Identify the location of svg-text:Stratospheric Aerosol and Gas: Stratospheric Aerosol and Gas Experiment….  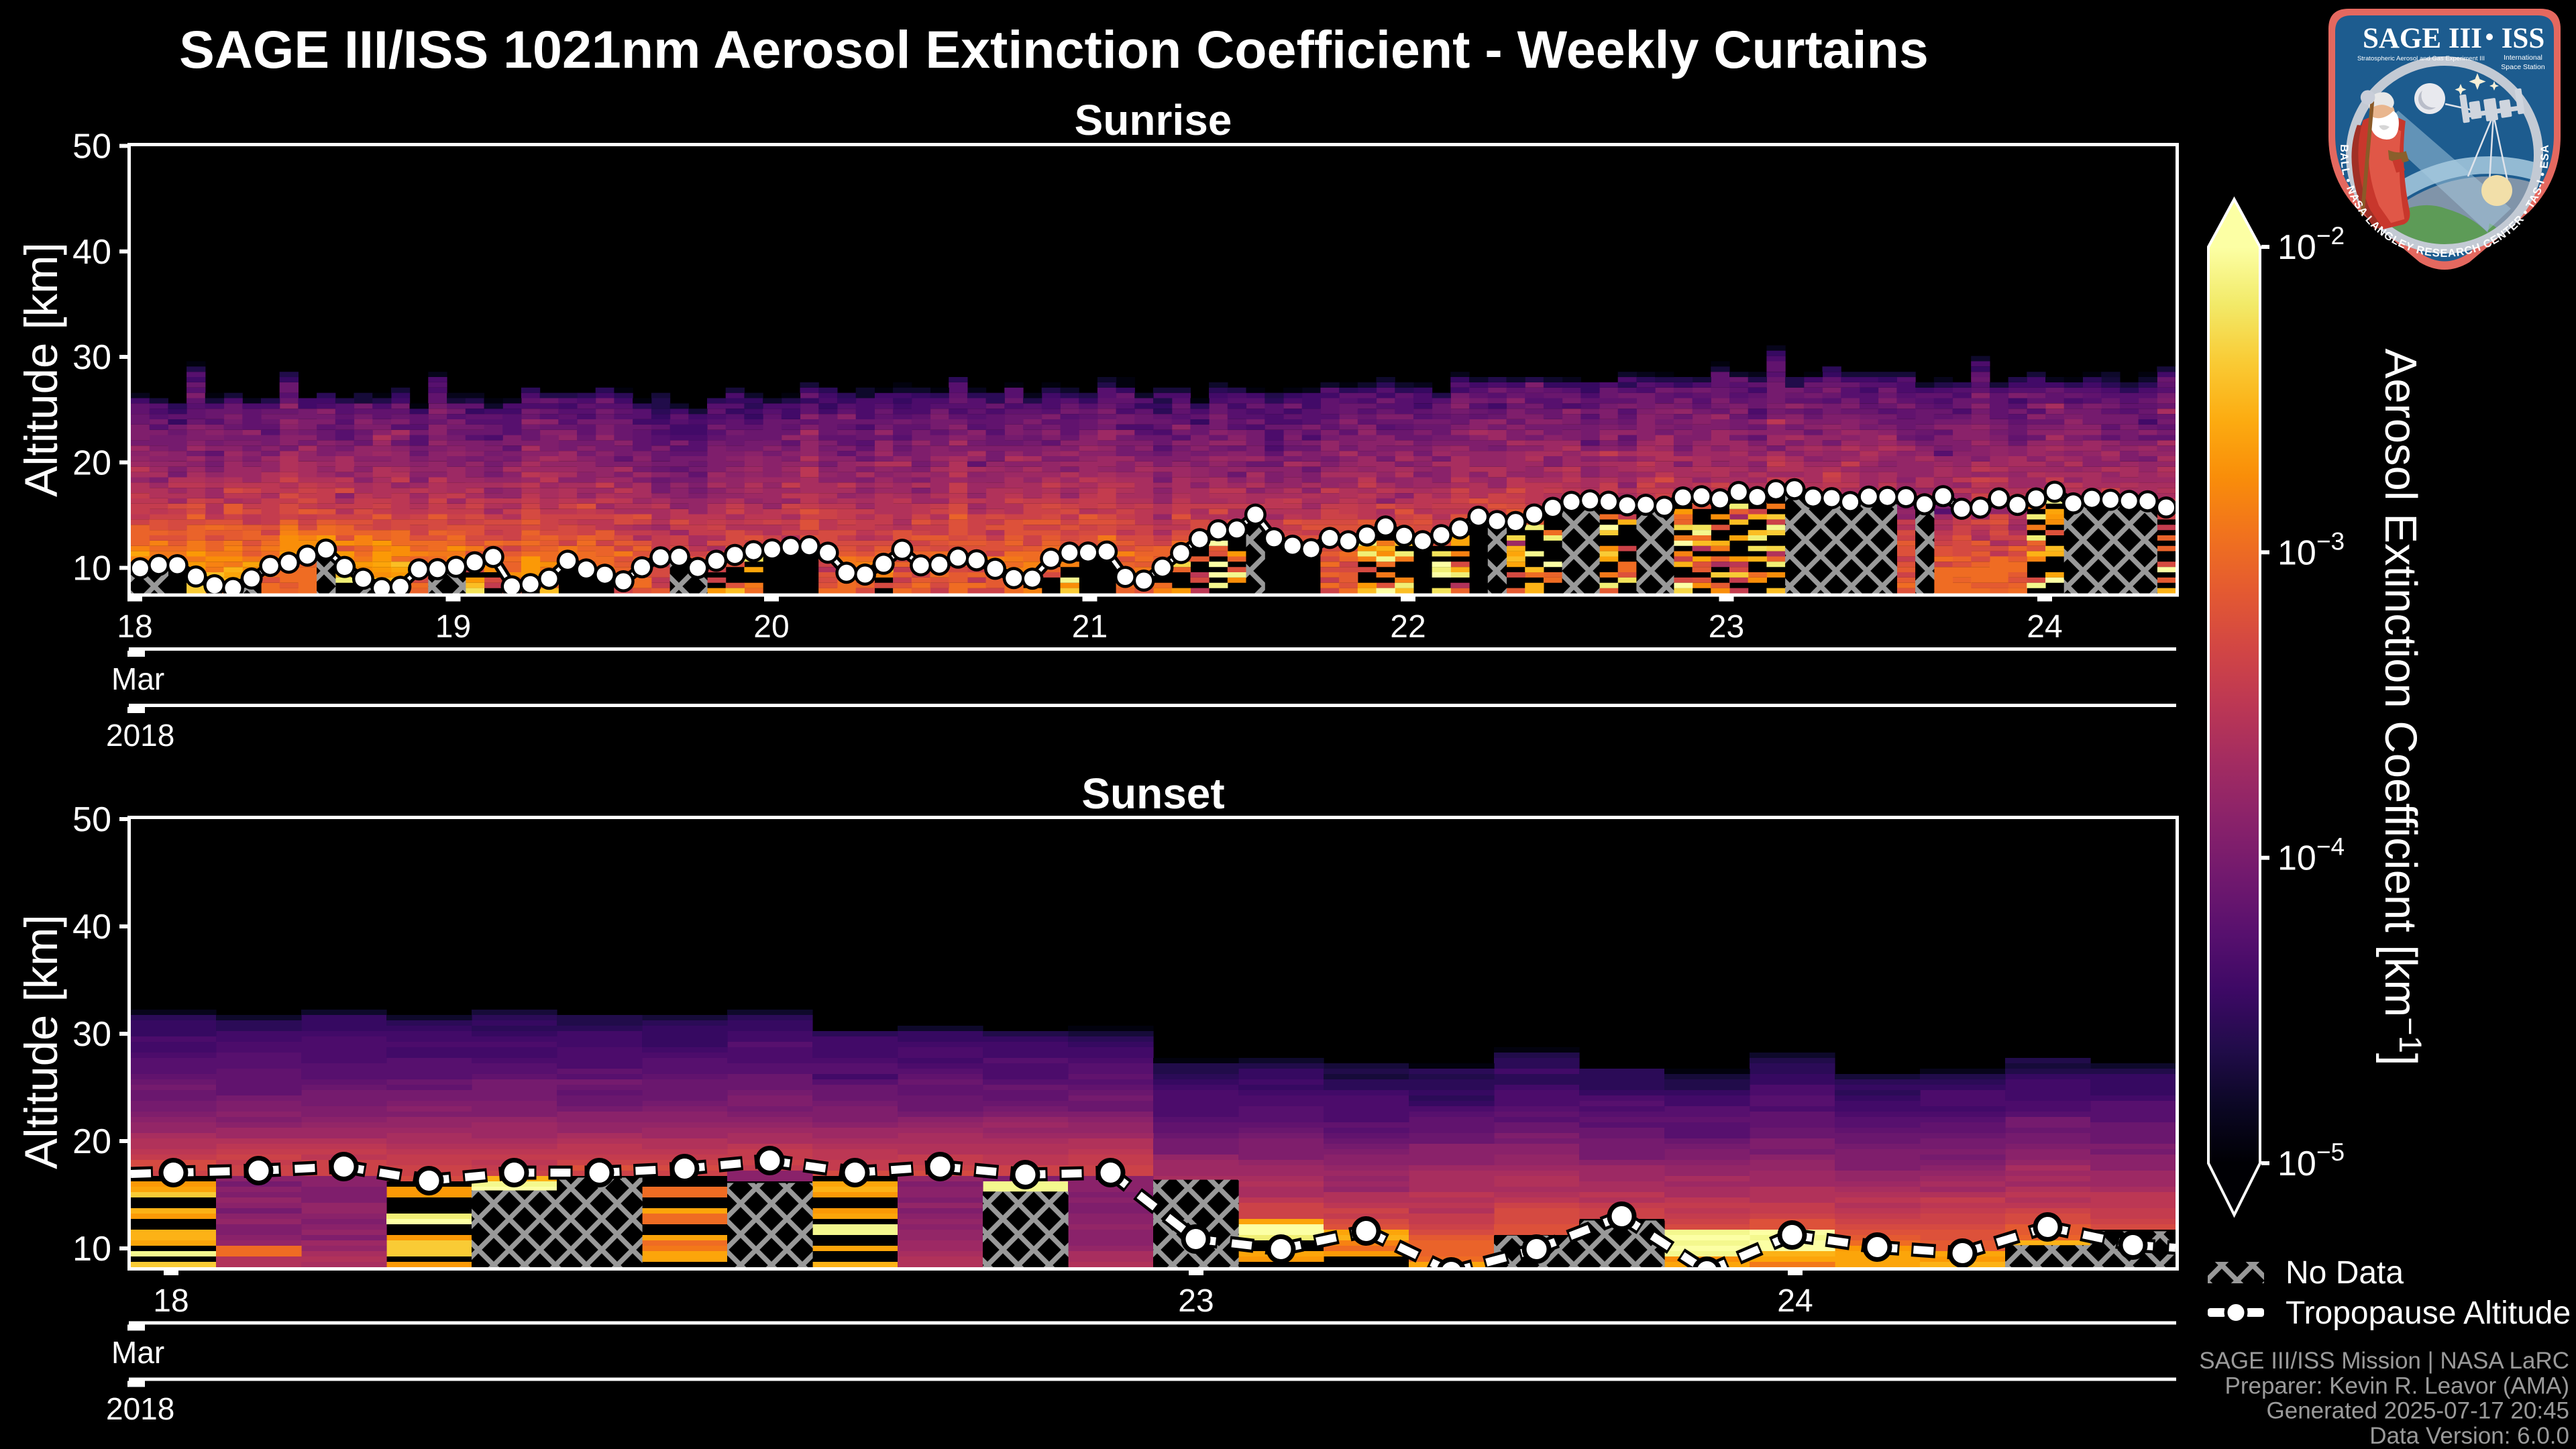
(2421, 58).